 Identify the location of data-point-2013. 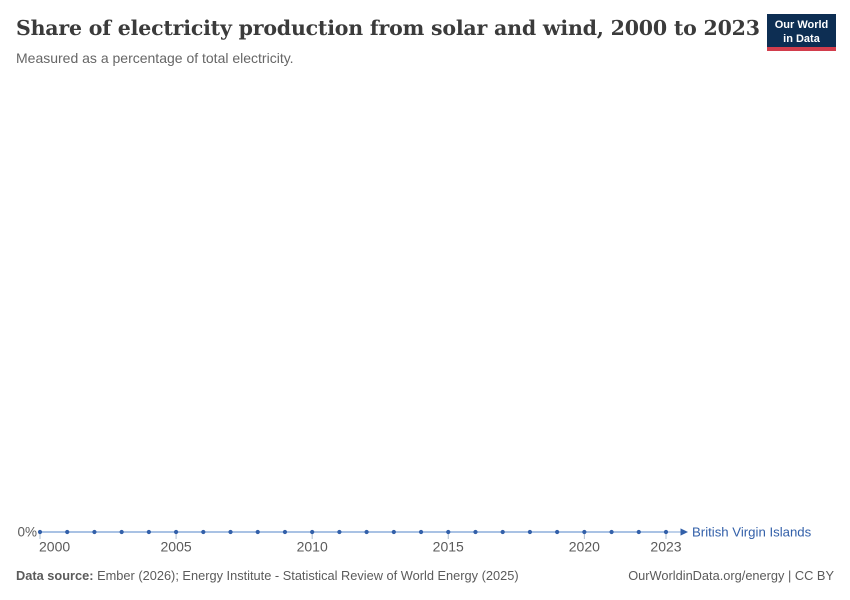
(393, 532).